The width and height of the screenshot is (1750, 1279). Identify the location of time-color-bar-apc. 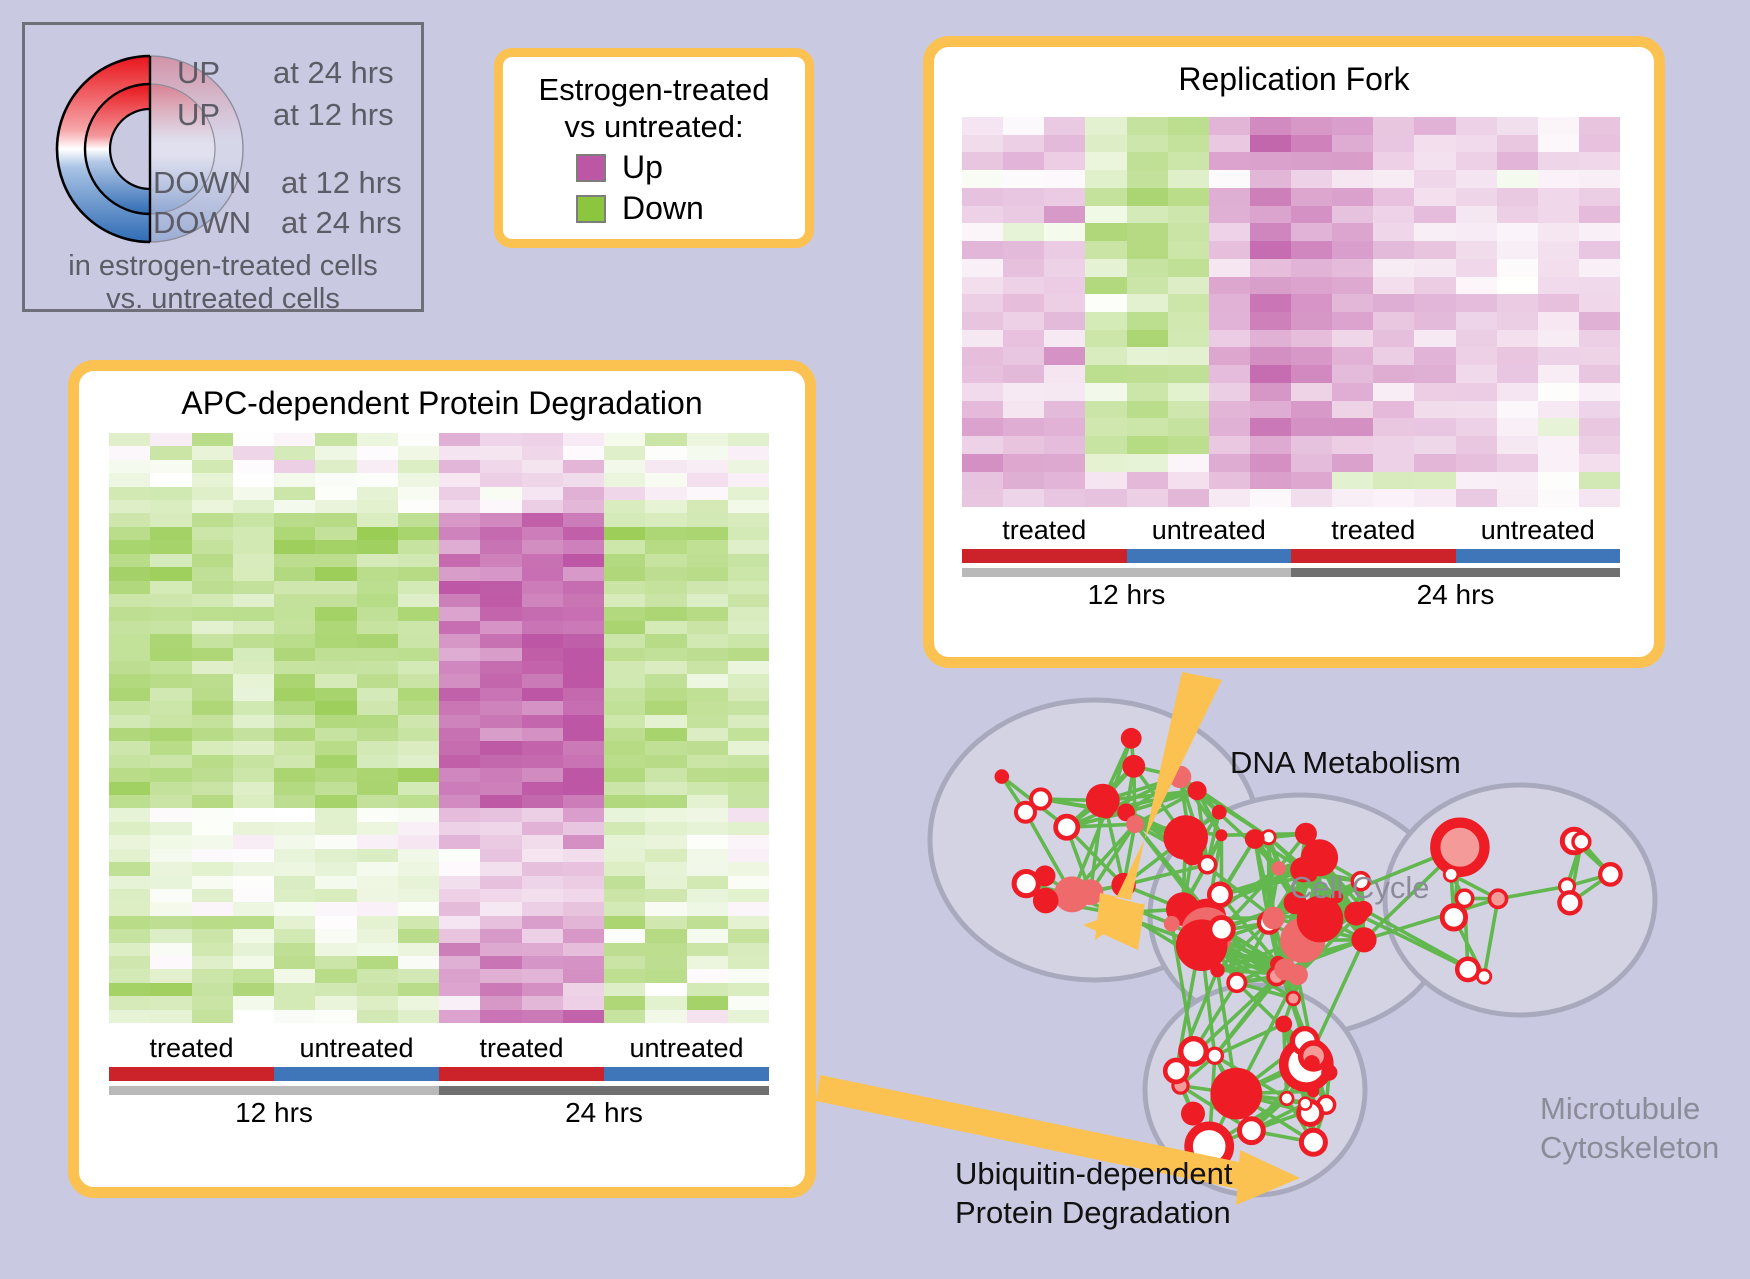
(439, 1090).